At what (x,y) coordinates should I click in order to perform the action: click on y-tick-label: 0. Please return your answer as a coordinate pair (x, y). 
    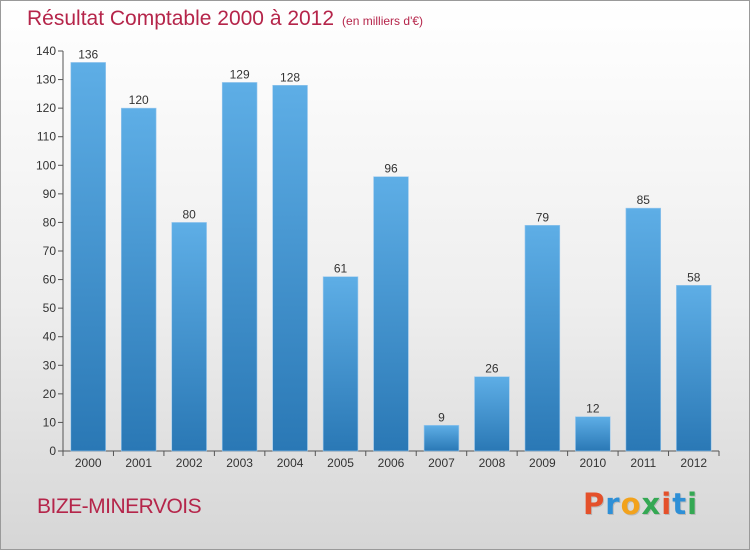
    Looking at the image, I should click on (52, 451).